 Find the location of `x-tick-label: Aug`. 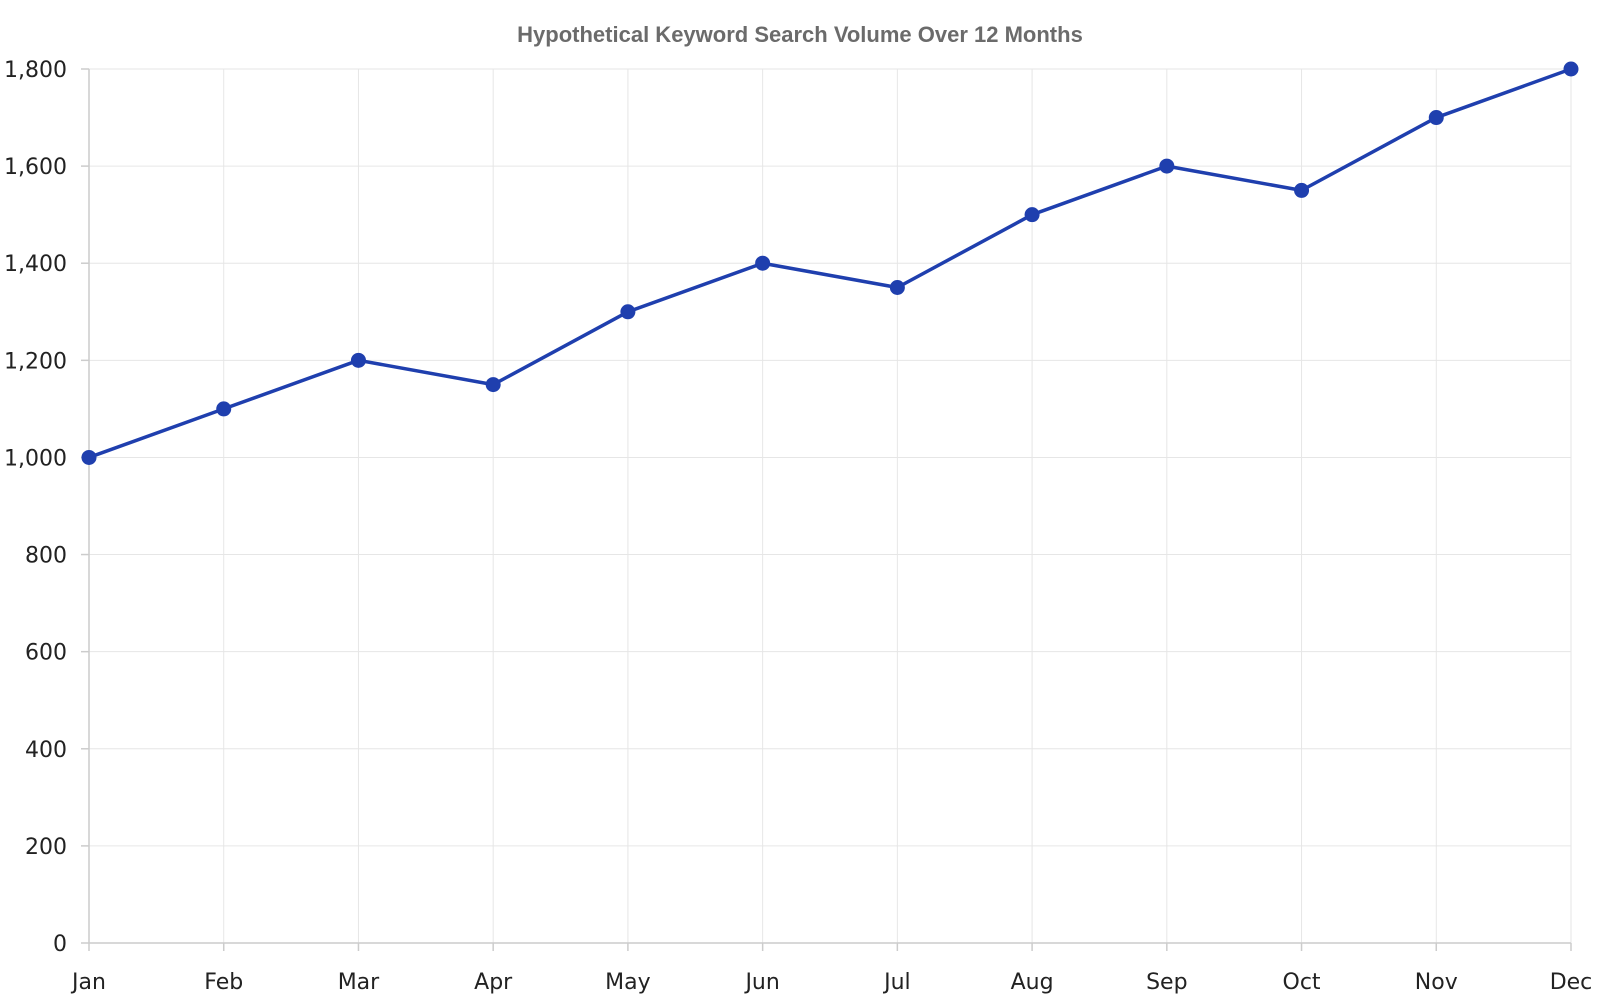

x-tick-label: Aug is located at coordinates (1032, 982).